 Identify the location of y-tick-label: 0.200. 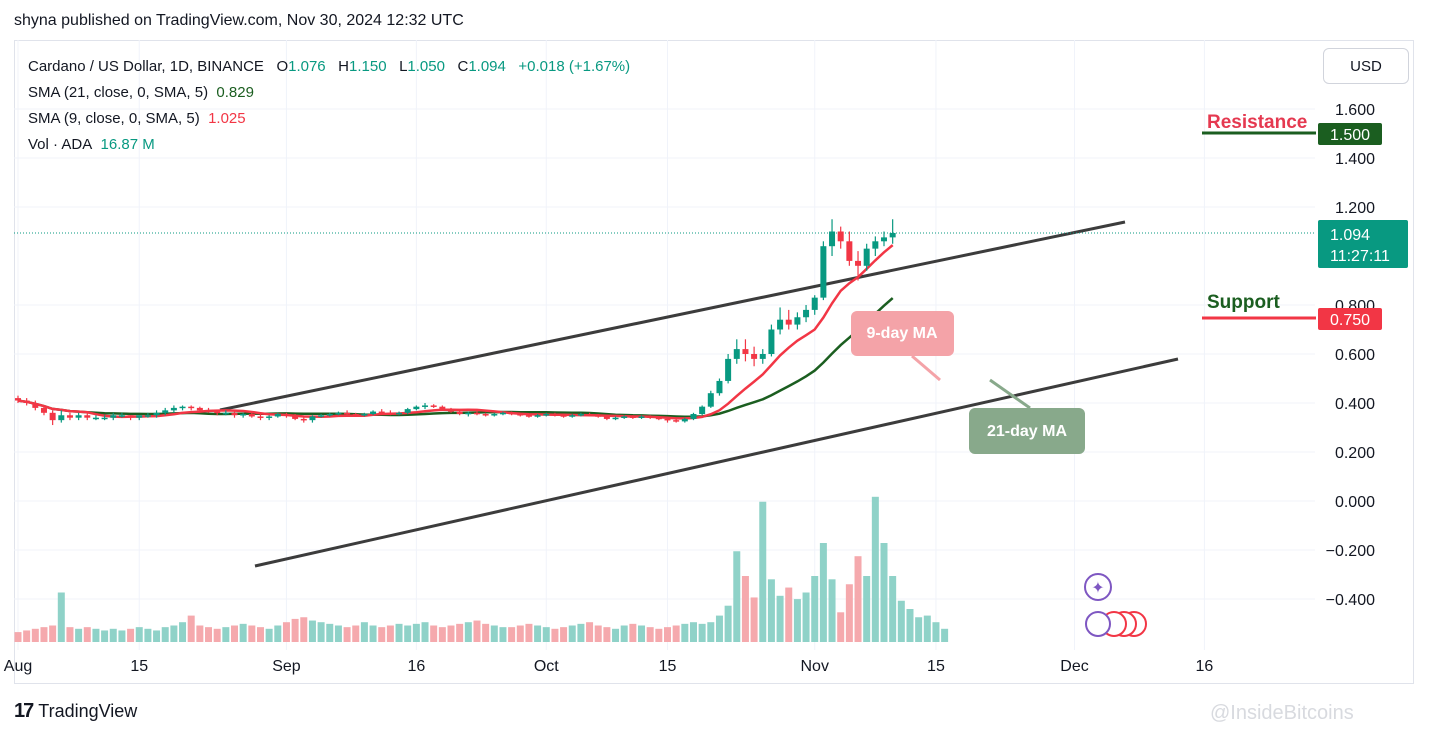
(1355, 453).